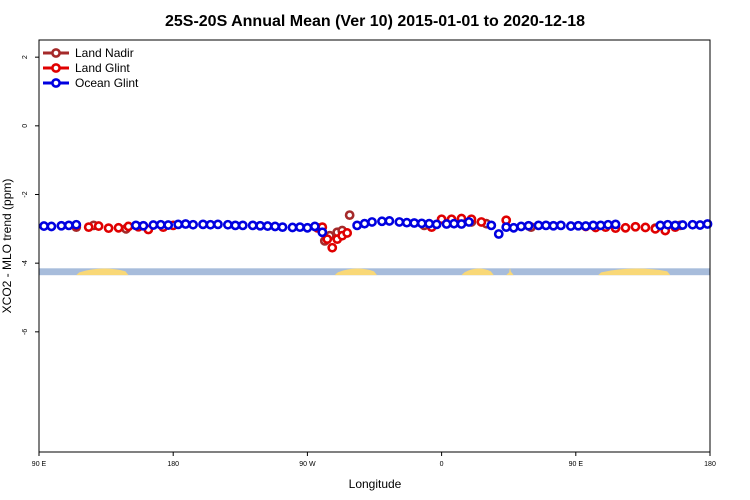 Image resolution: width=750 pixels, height=500 pixels. I want to click on y-tick-label: -2, so click(25, 194).